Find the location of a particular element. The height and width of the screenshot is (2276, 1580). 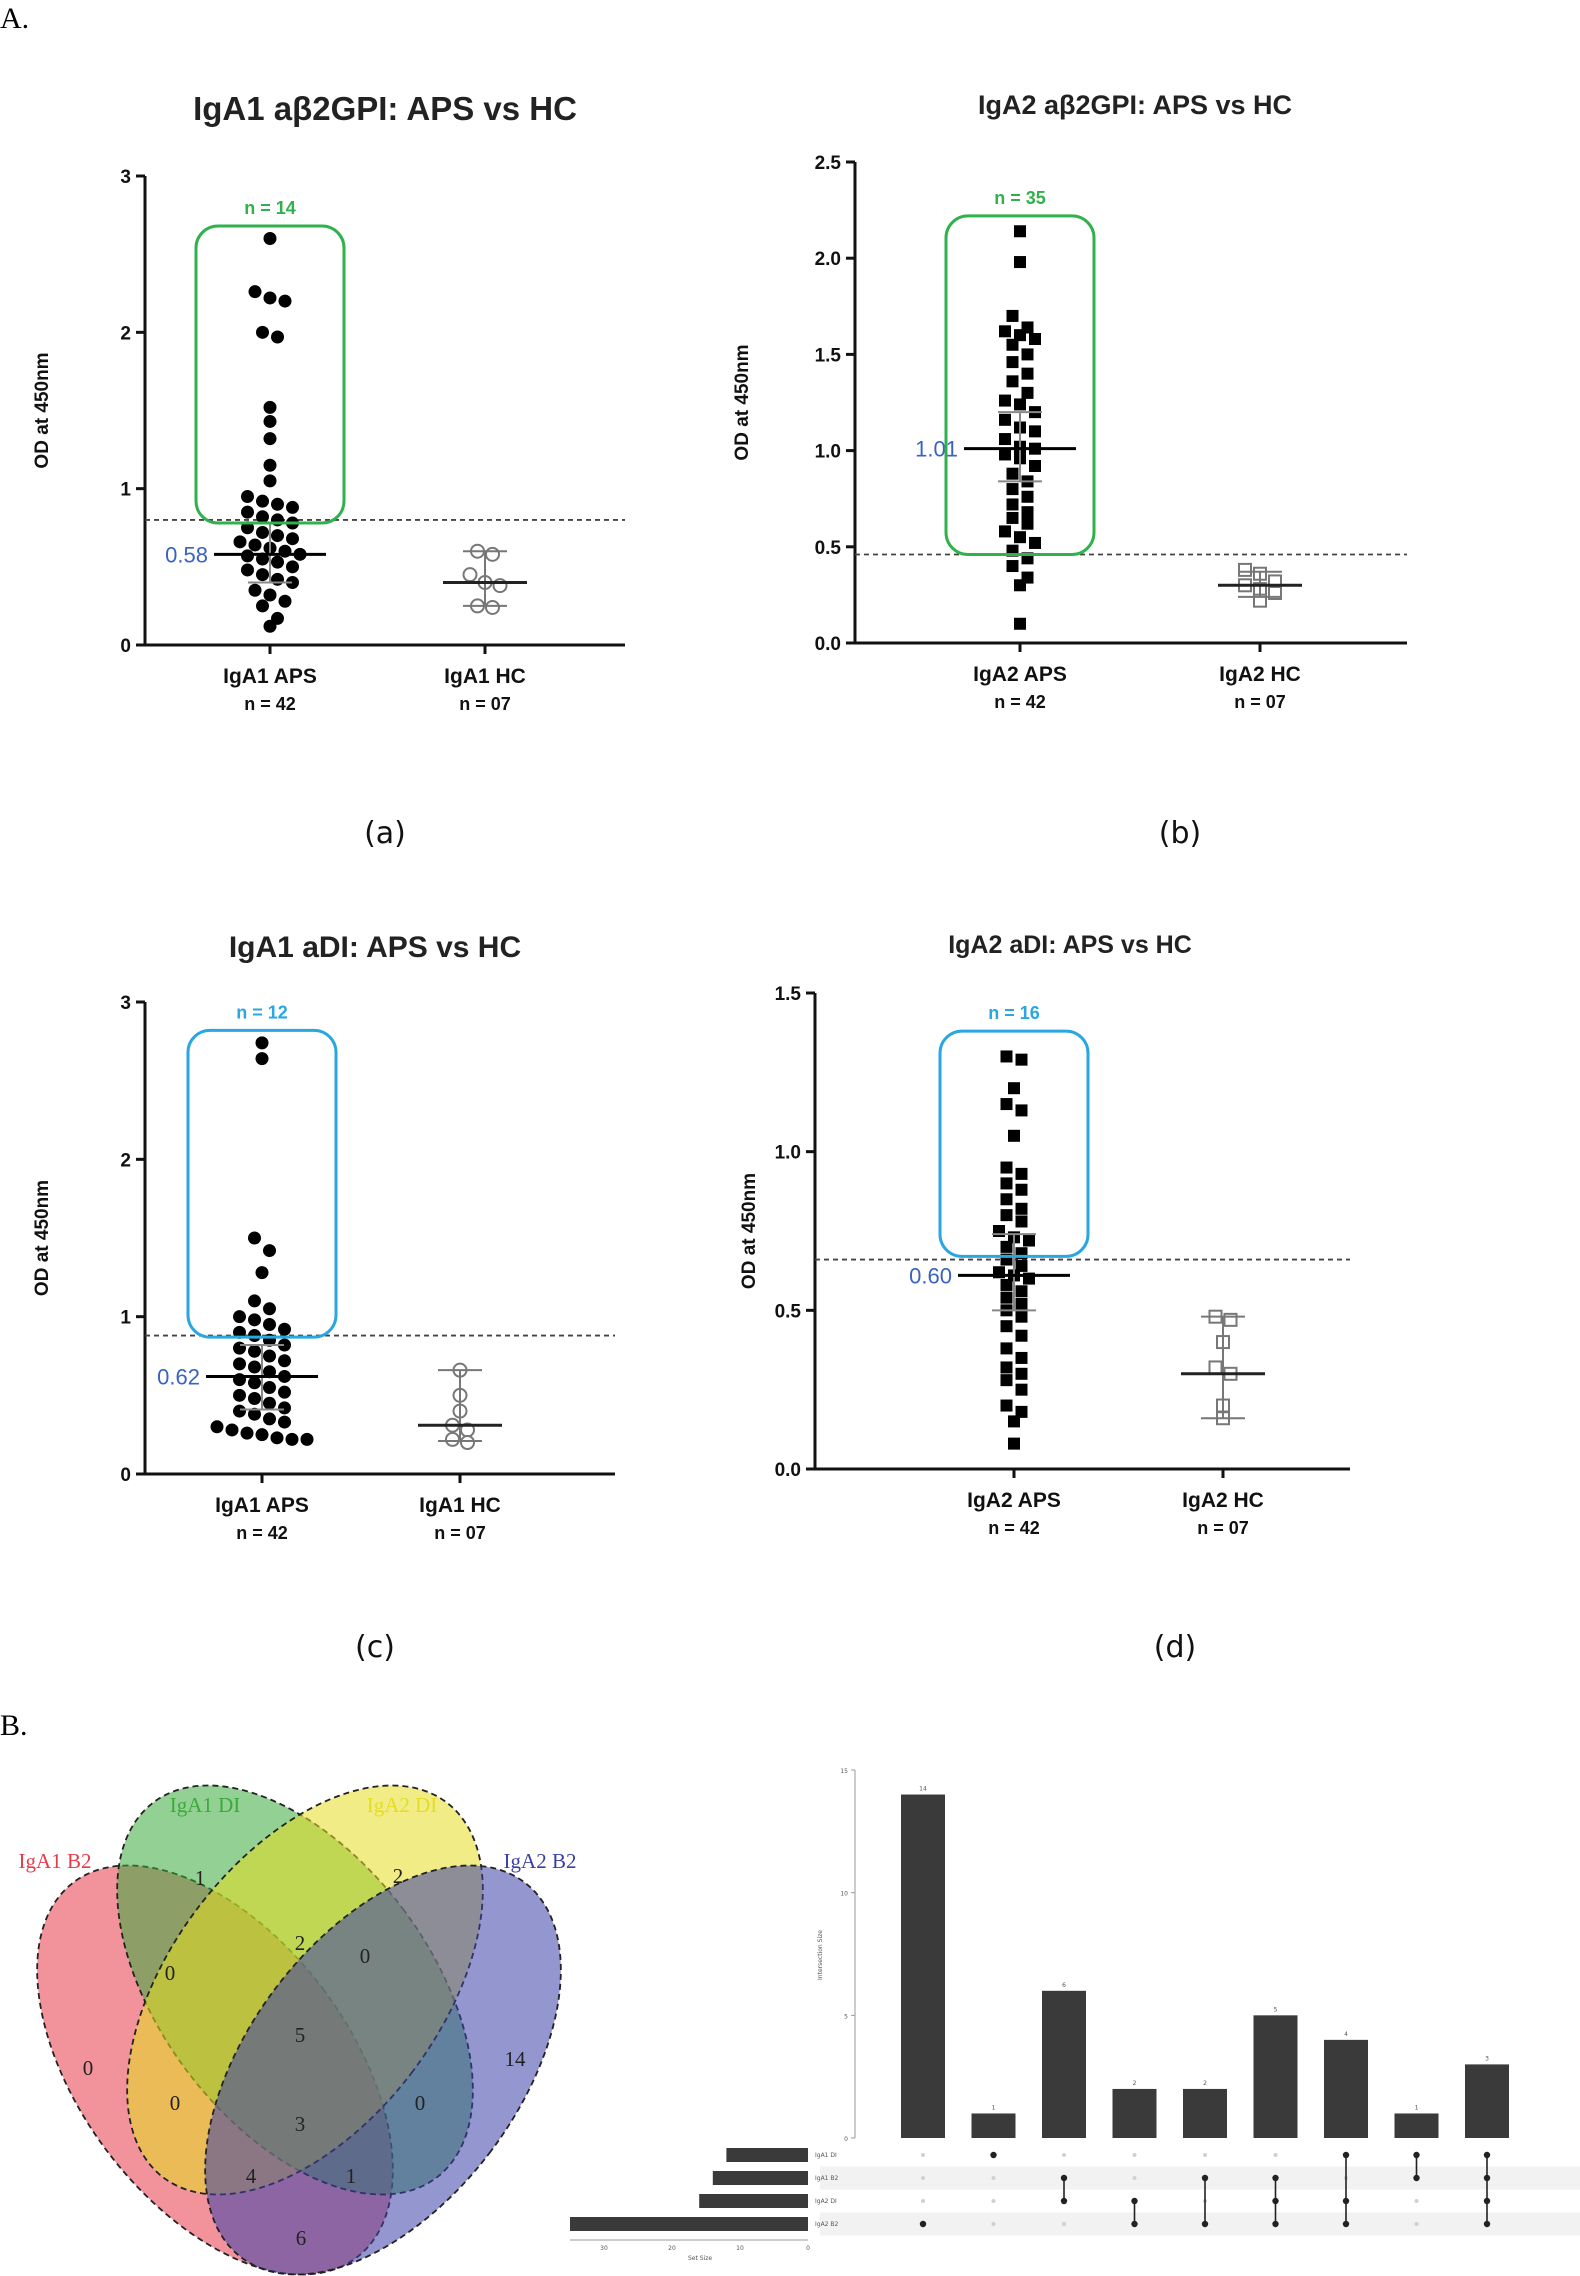

median-label: 0.58 is located at coordinates (186, 554).